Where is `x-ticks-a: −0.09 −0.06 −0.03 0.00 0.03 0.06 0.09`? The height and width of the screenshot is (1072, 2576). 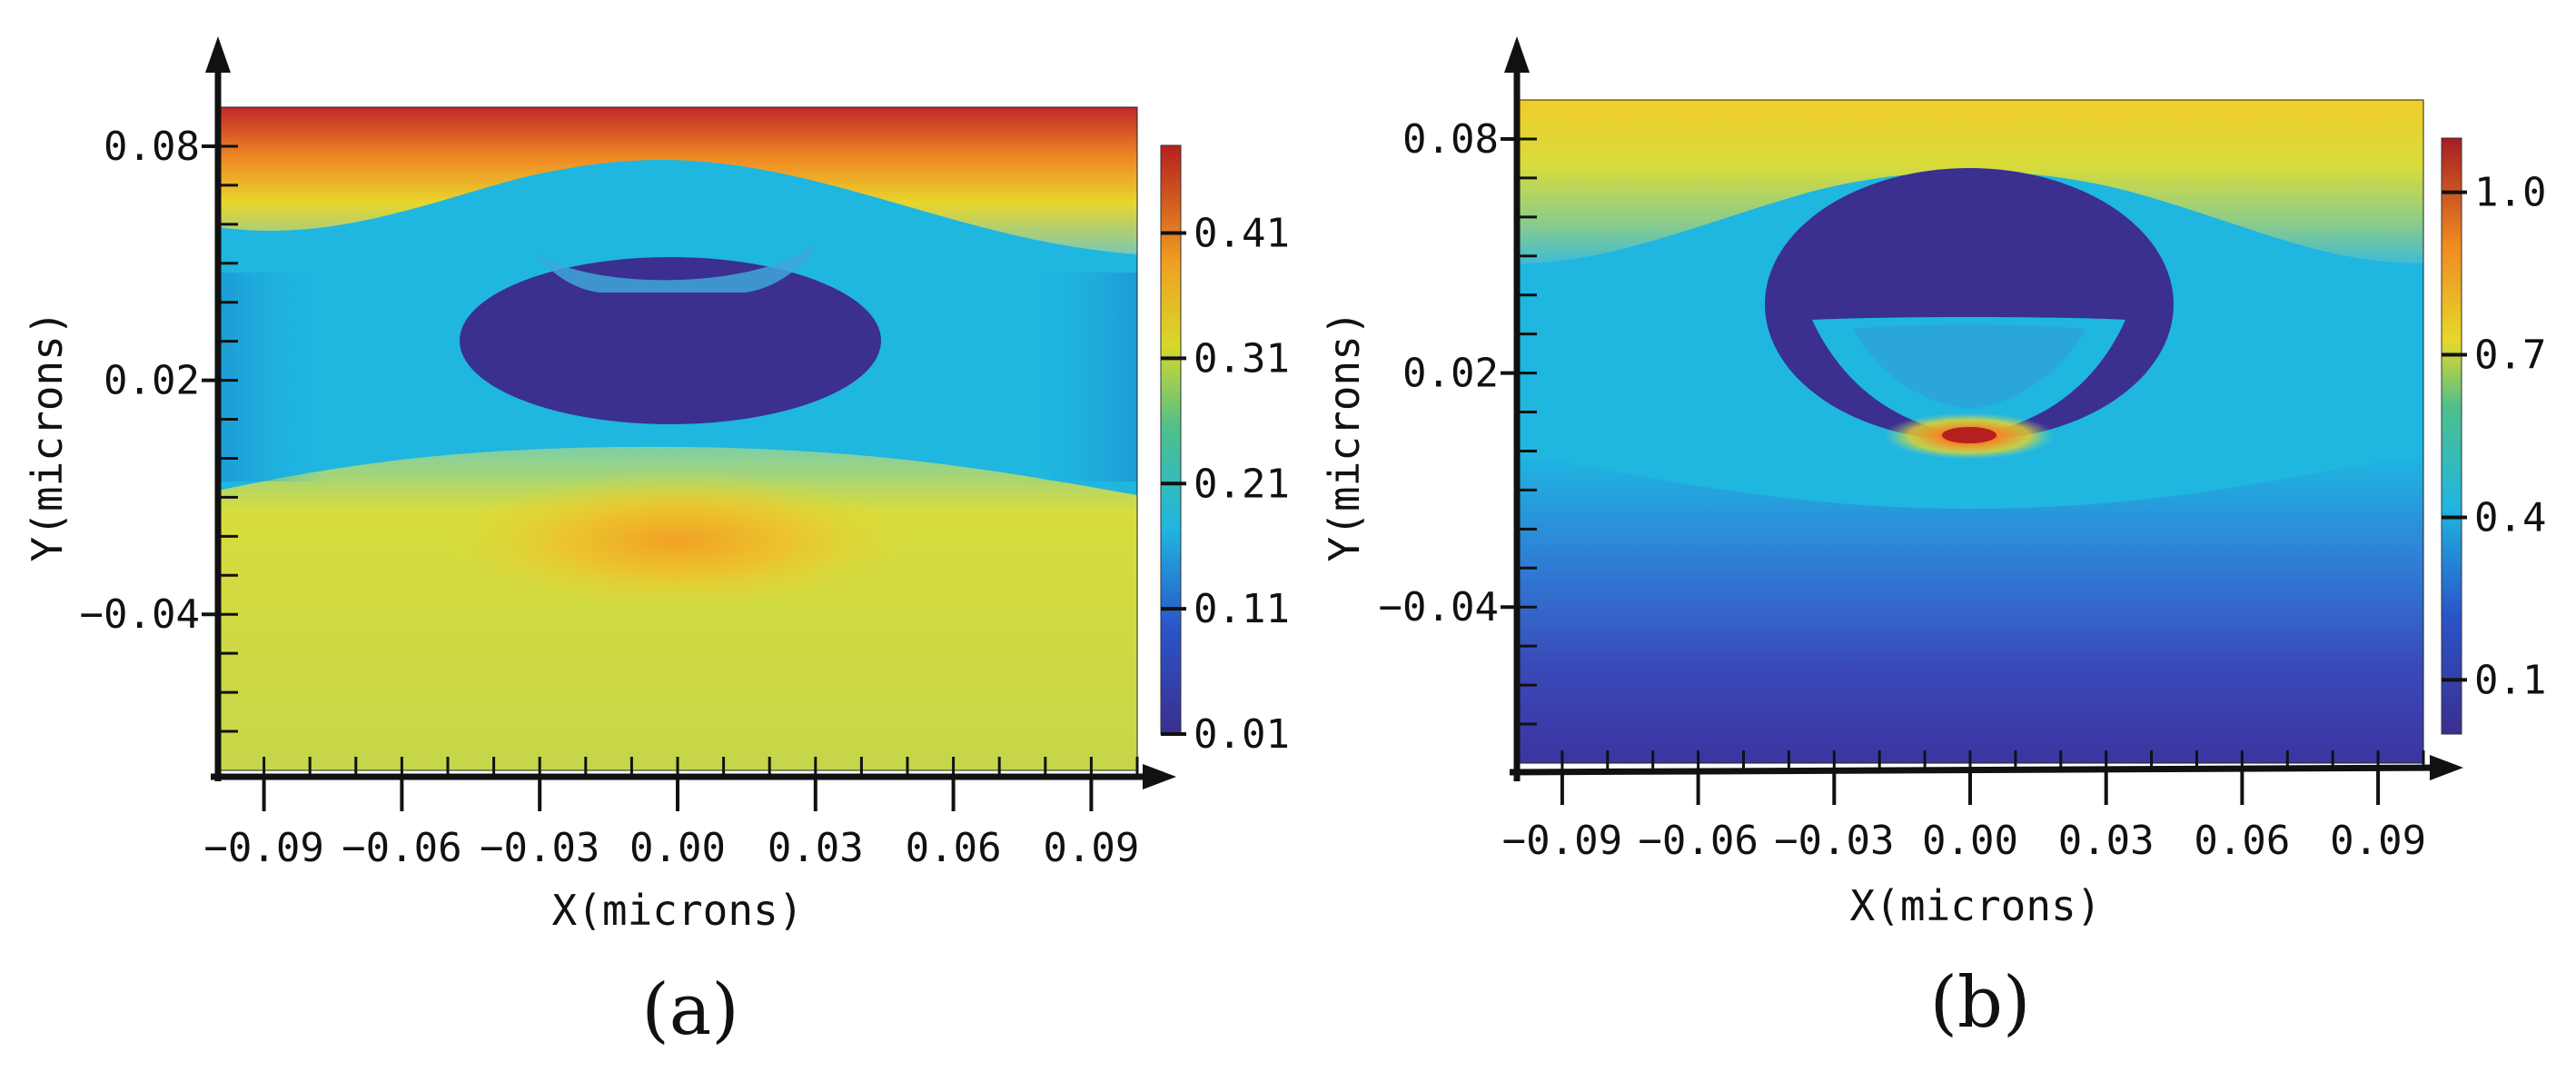
x-ticks-a: −0.09 −0.06 −0.03 0.00 0.03 0.06 0.09 is located at coordinates (671, 814).